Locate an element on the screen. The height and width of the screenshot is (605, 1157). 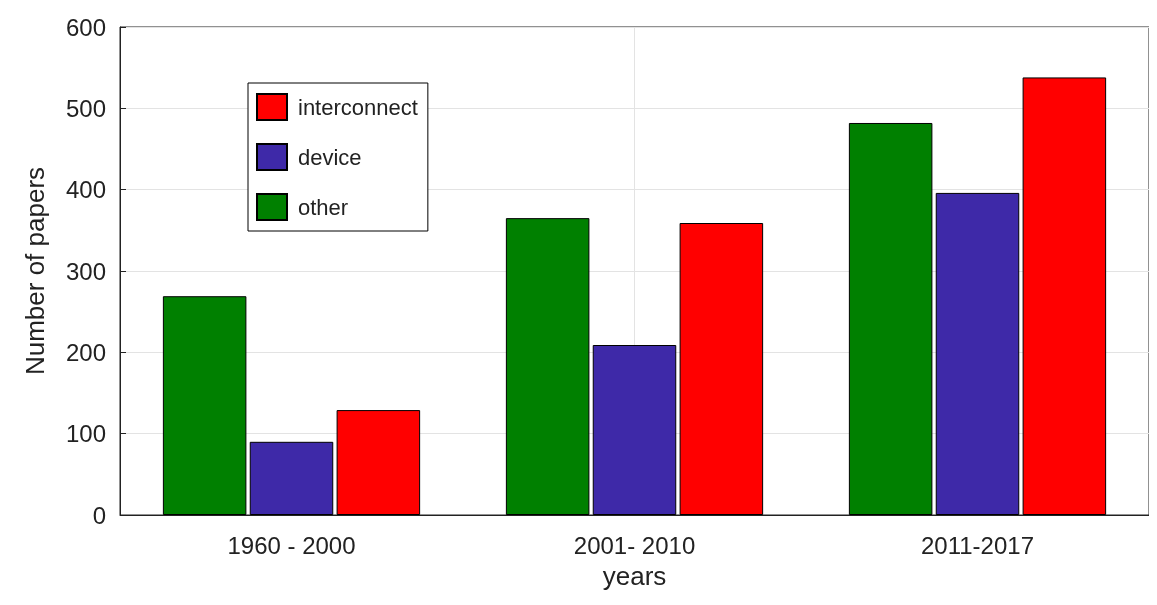
y-tick-label: 0 is located at coordinates (99, 515).